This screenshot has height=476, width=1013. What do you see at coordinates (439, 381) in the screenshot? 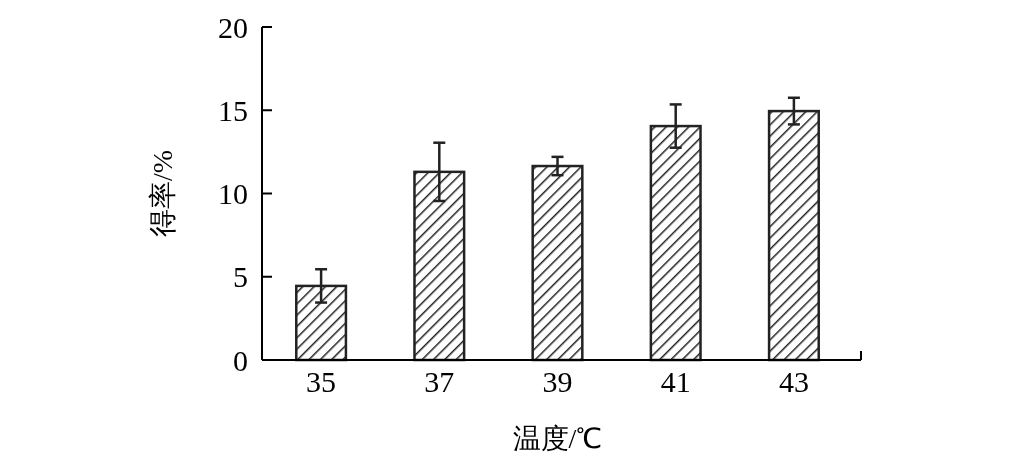
I see `x-tick-label: 37` at bounding box center [439, 381].